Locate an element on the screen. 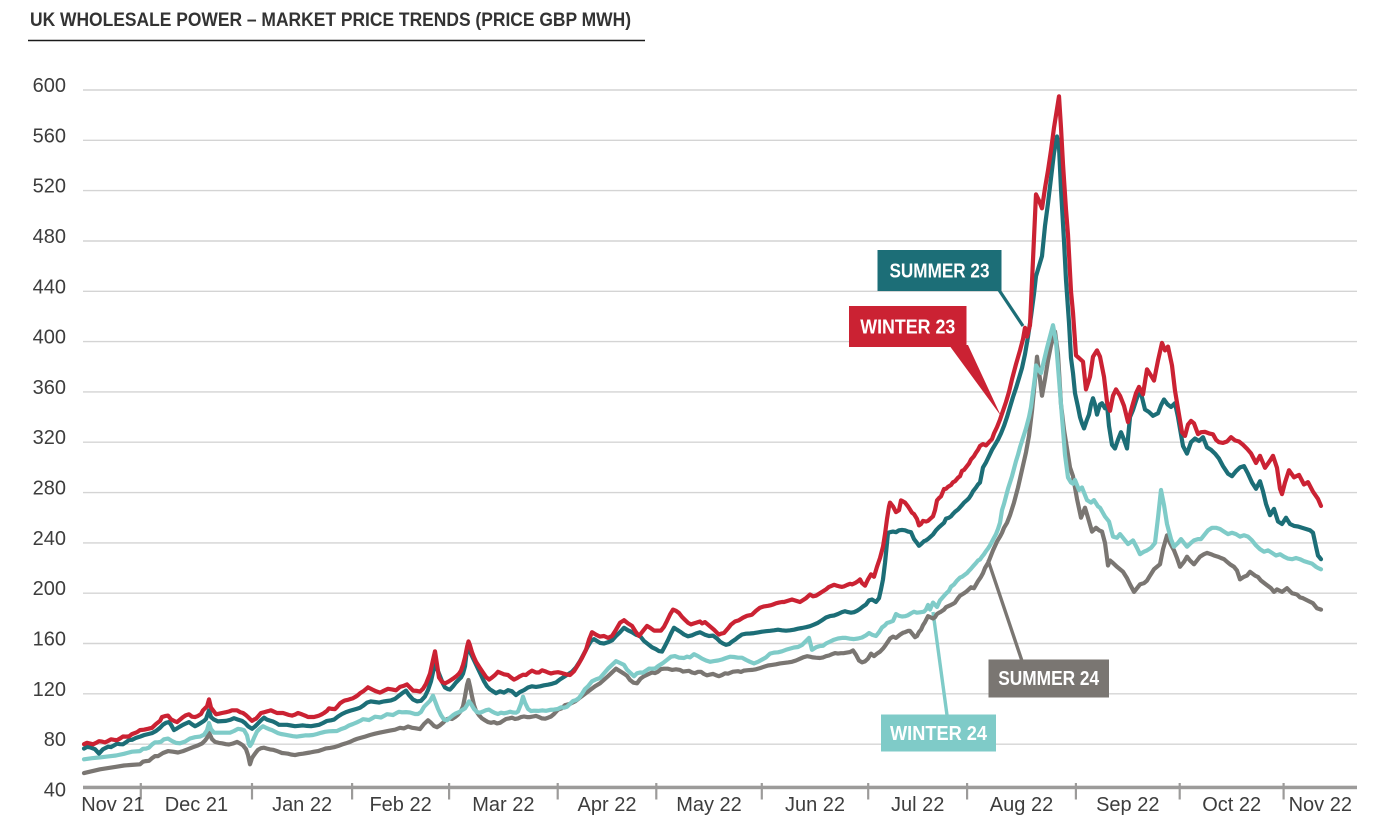 Image resolution: width=1385 pixels, height=837 pixels. svg-text: 280 is located at coordinates (49, 489).